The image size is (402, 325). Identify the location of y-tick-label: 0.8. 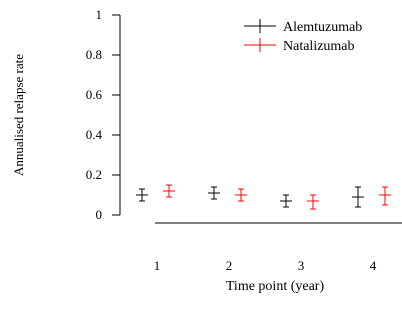
(94, 54).